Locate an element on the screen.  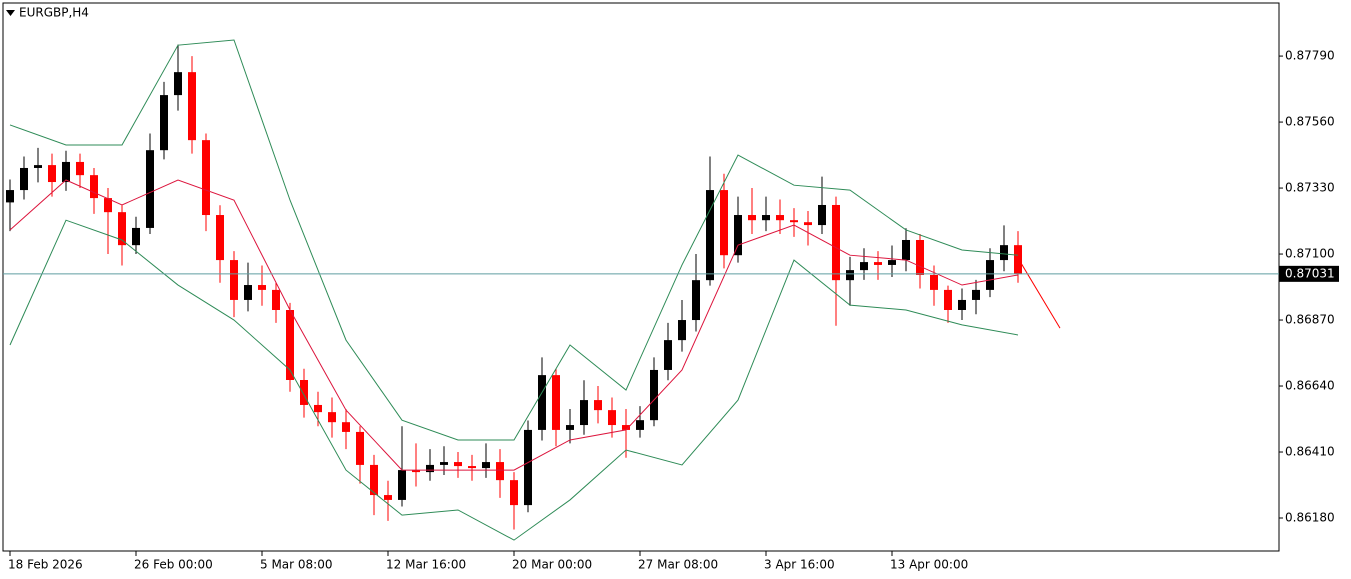
y-tick-label: 0.87100 is located at coordinates (1310, 254).